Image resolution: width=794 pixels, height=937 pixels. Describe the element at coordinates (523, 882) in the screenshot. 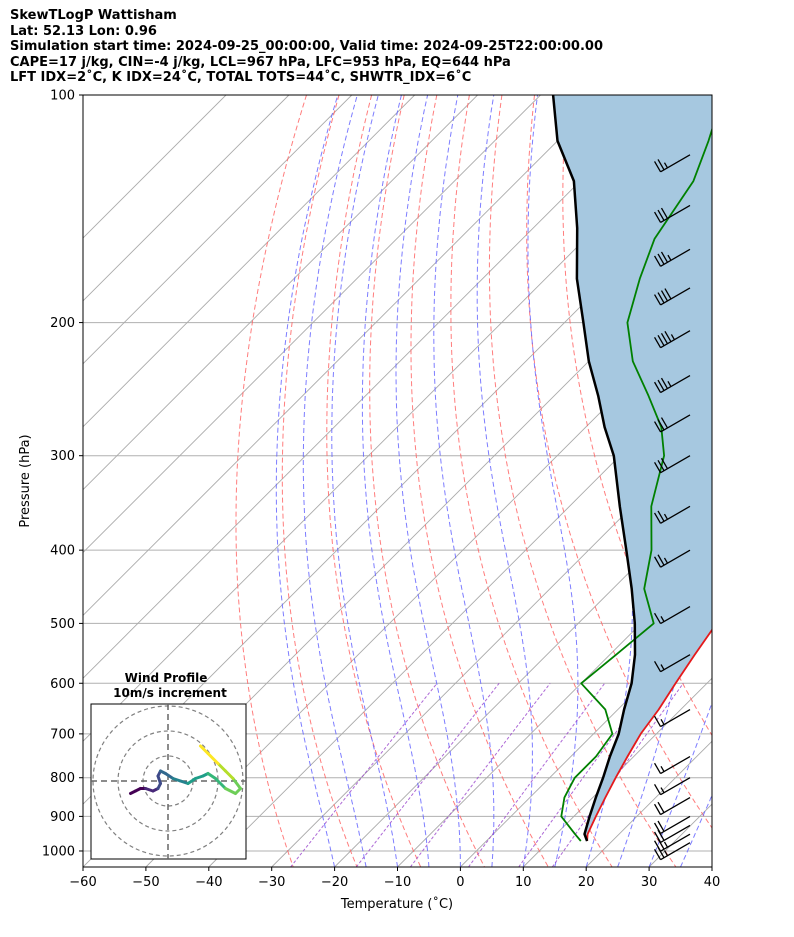

I see `x-tick-label: 10` at that location.